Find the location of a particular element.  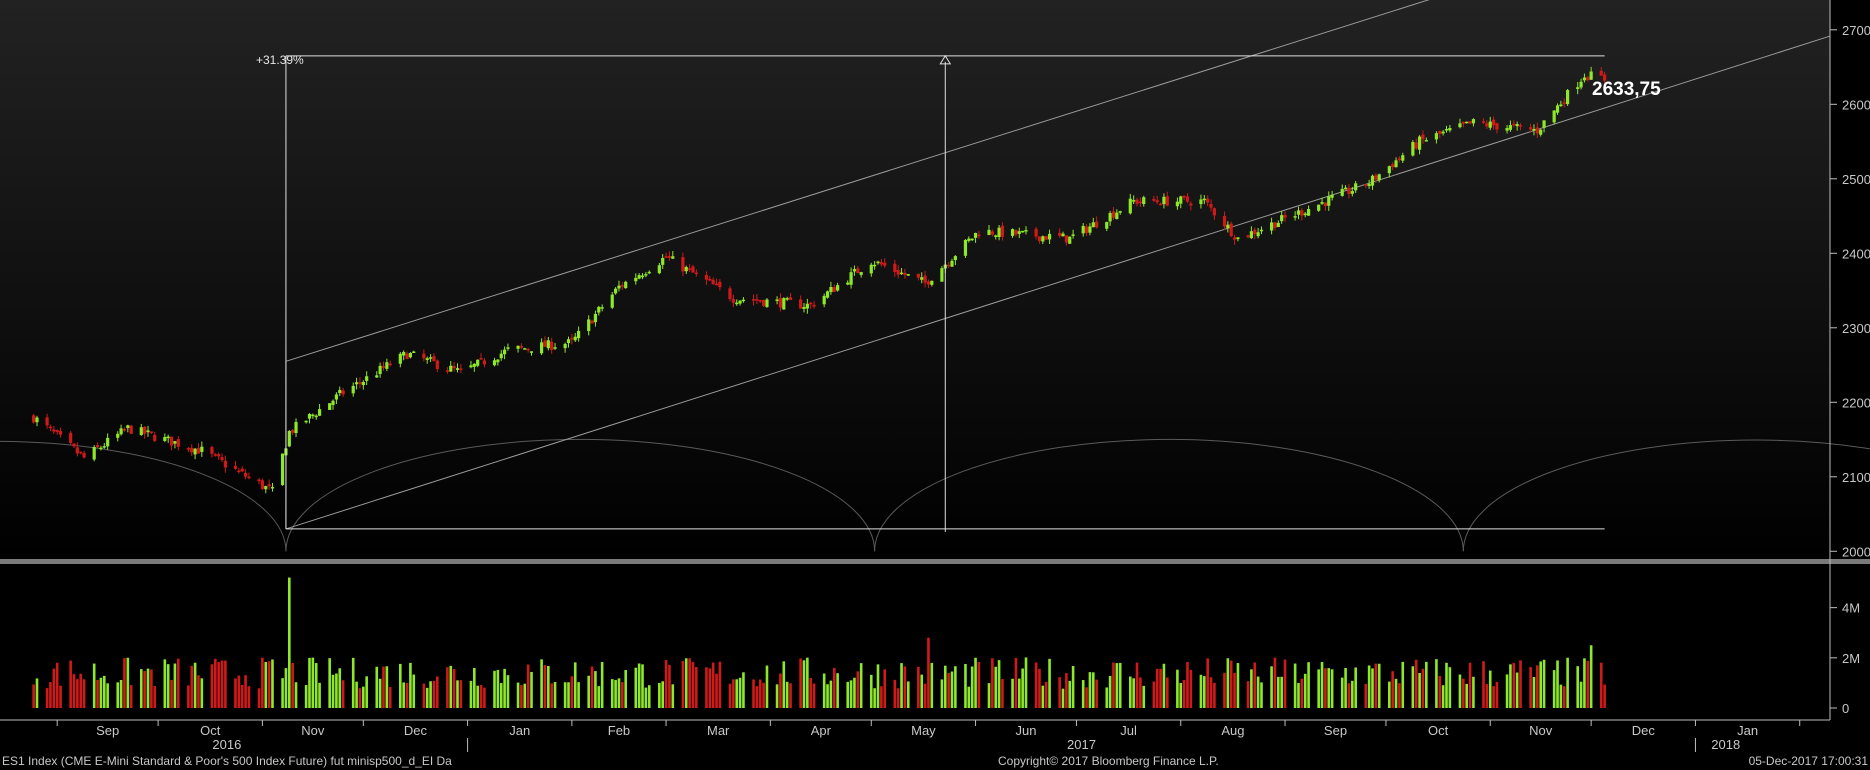

month-label: Dec is located at coordinates (416, 730).